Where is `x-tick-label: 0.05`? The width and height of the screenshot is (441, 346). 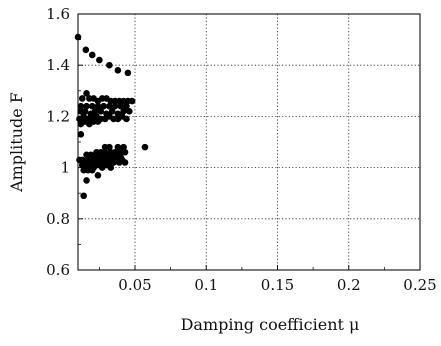 x-tick-label: 0.05 is located at coordinates (134, 285).